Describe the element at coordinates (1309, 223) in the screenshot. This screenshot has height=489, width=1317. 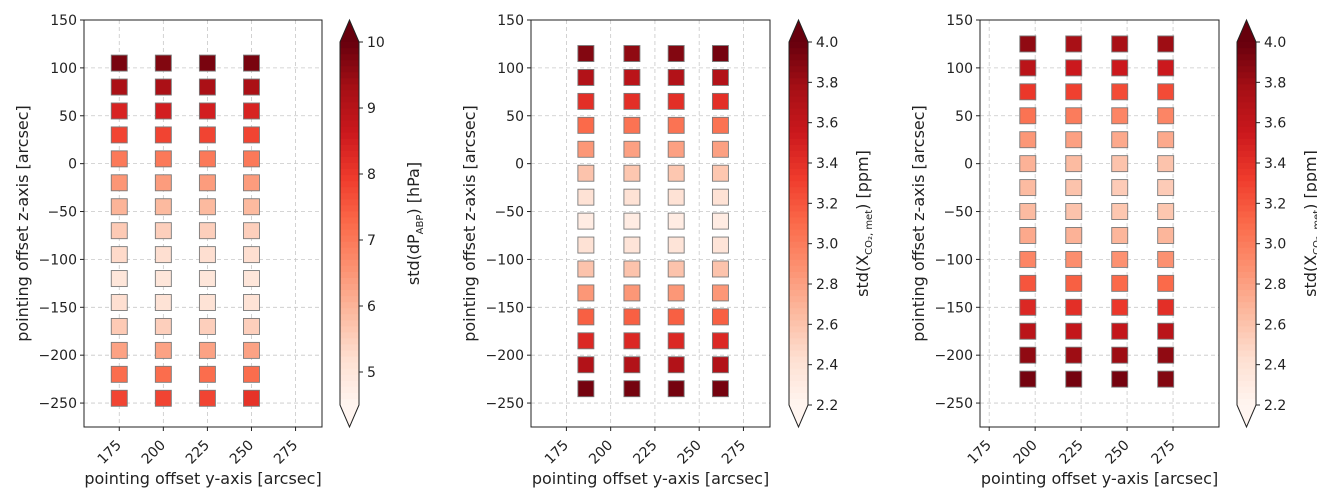
I see `colorbar-label: std(XCO₂, met) [ppm]` at that location.